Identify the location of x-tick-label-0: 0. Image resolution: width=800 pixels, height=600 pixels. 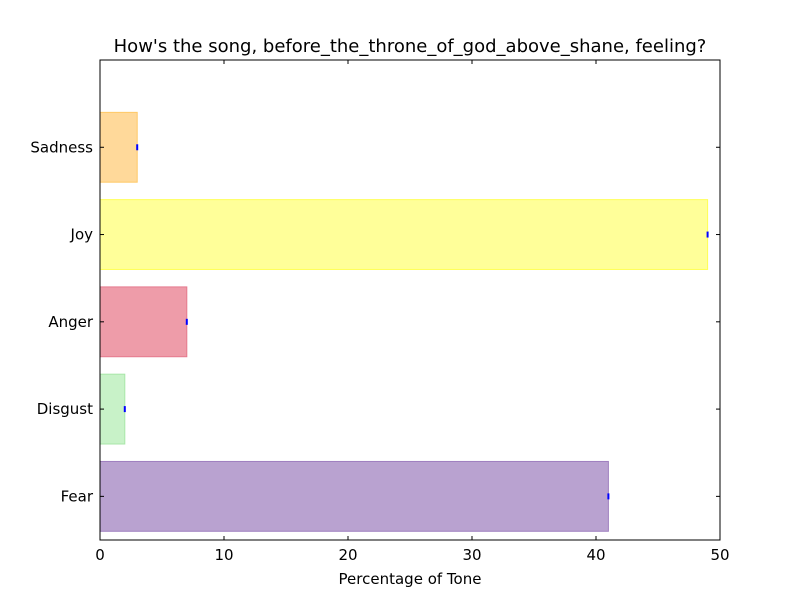
(100, 555).